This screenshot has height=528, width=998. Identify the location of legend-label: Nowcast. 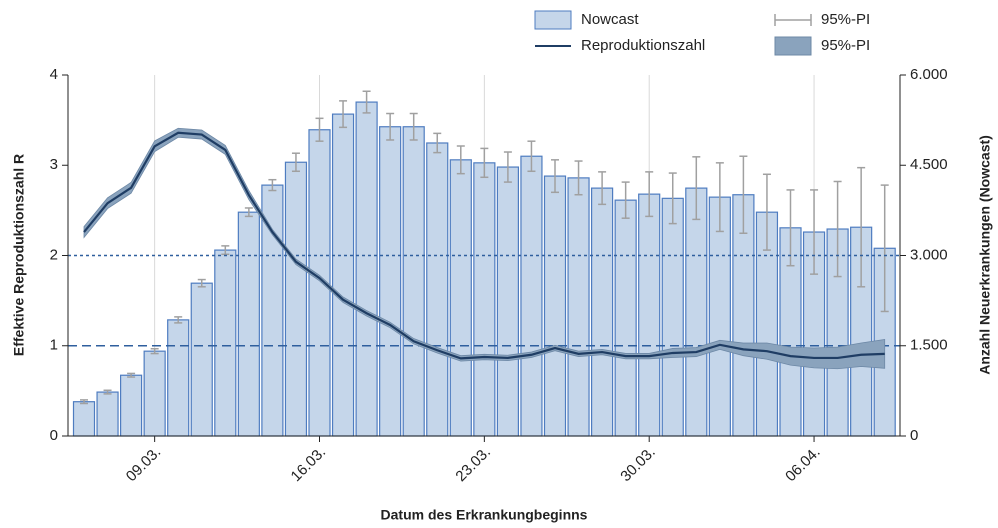
(610, 19).